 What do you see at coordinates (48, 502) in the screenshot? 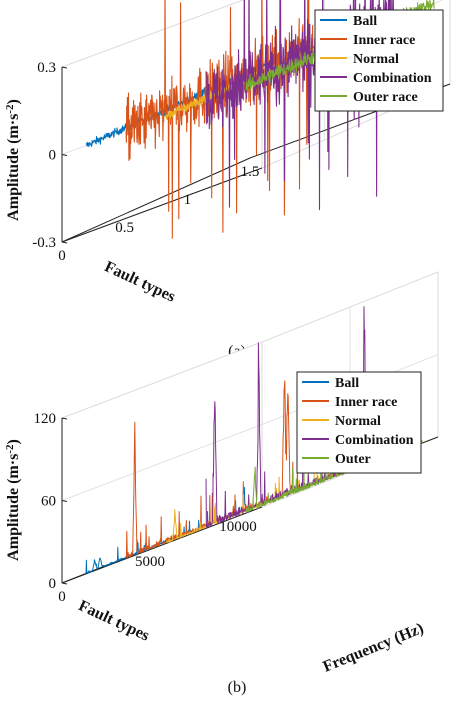
I see `z-tick-label: 60` at bounding box center [48, 502].